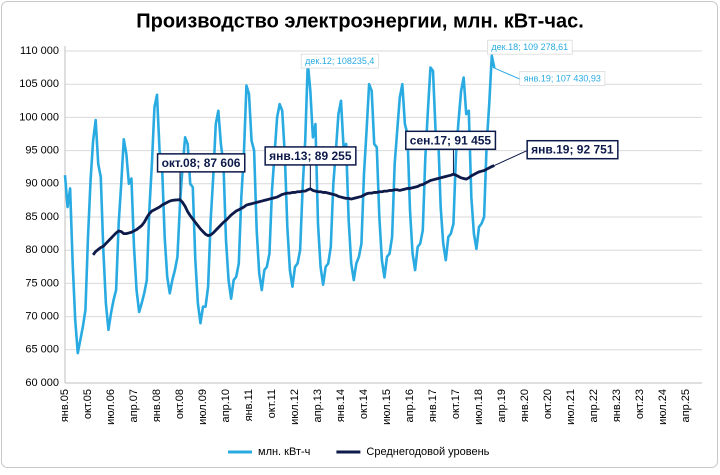 This screenshot has height=475, width=720. Describe the element at coordinates (663, 407) in the screenshot. I see `x-tick-label: июл.24` at that location.